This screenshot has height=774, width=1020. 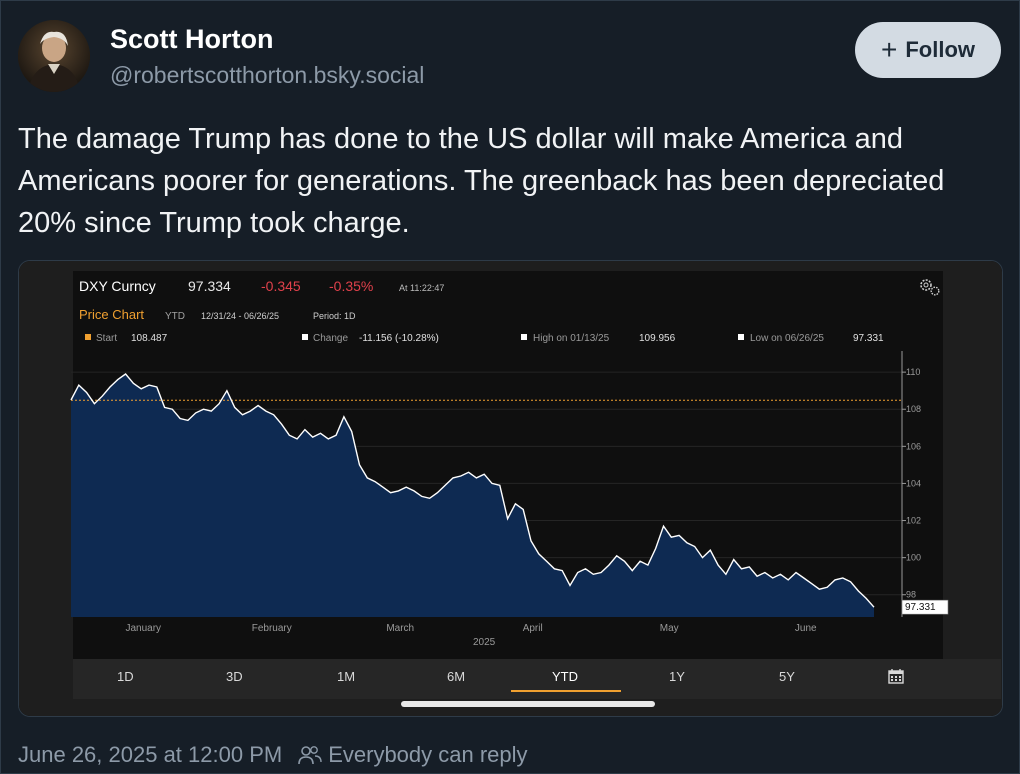 I want to click on x-tick-label: June, so click(x=806, y=628).